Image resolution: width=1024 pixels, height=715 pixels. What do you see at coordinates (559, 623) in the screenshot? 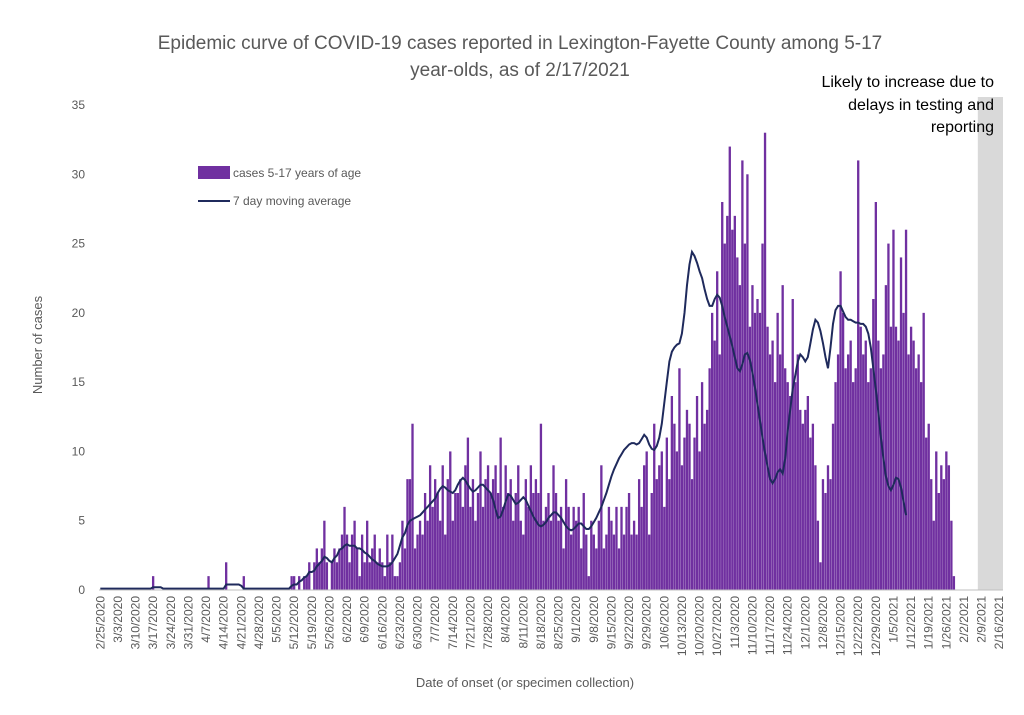
I see `x-tick-label: 8/25/2020` at bounding box center [559, 623].